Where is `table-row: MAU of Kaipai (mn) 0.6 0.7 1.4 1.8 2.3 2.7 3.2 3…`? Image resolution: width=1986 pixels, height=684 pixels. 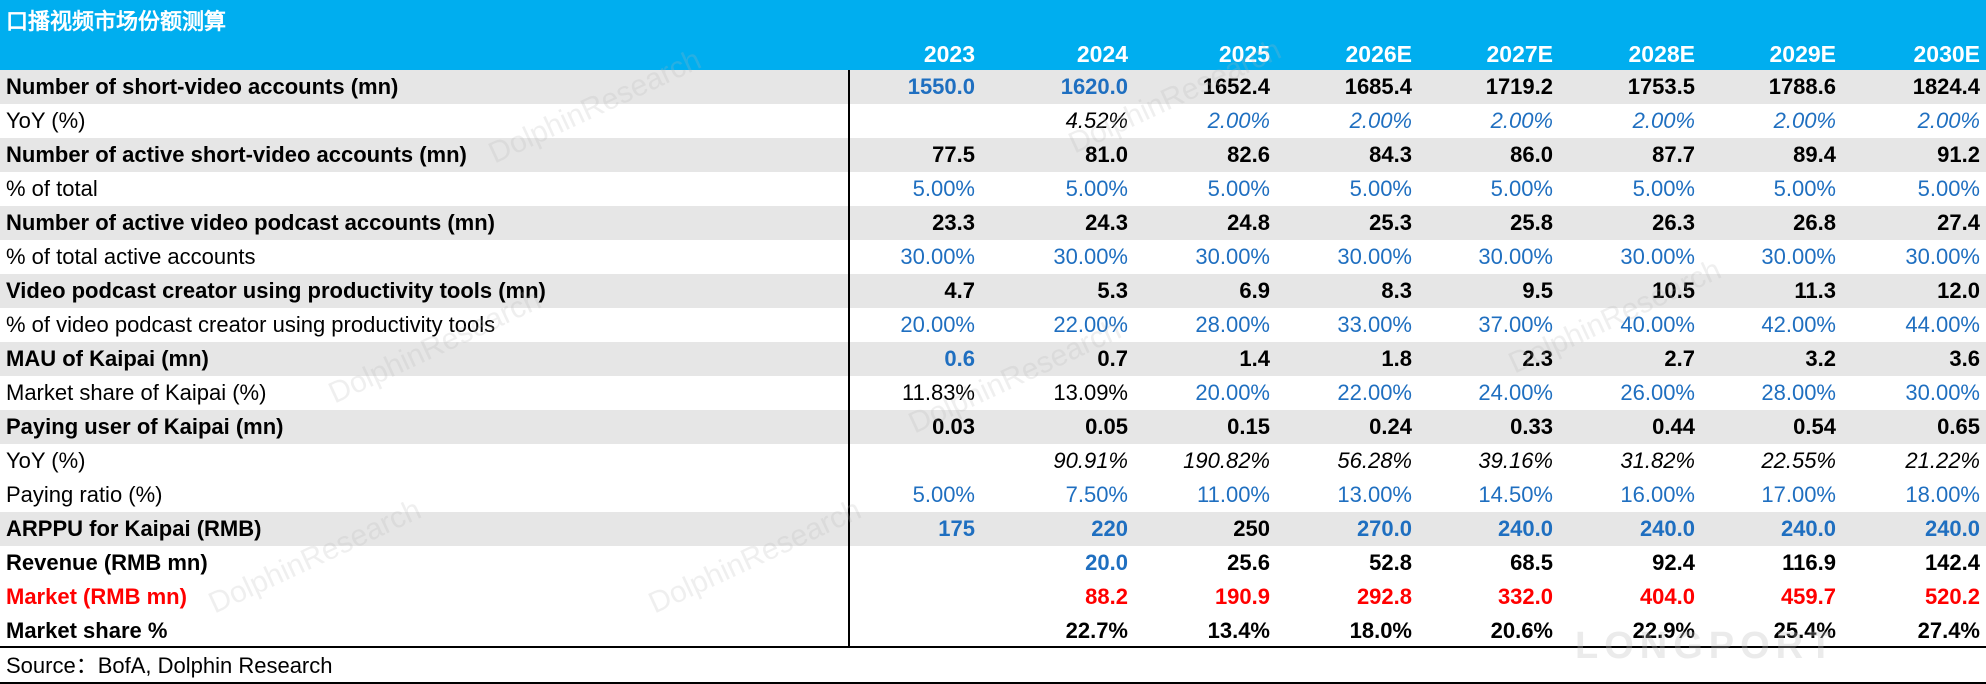
table-row: MAU of Kaipai (mn) 0.6 0.7 1.4 1.8 2.3 2.7 3.2 3… is located at coordinates (993, 359).